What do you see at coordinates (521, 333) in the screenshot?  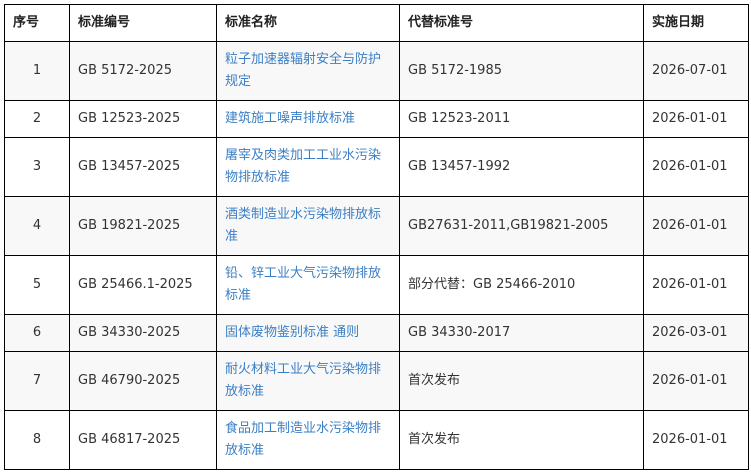 I see `replaced-standard: GB 34330-2017` at bounding box center [521, 333].